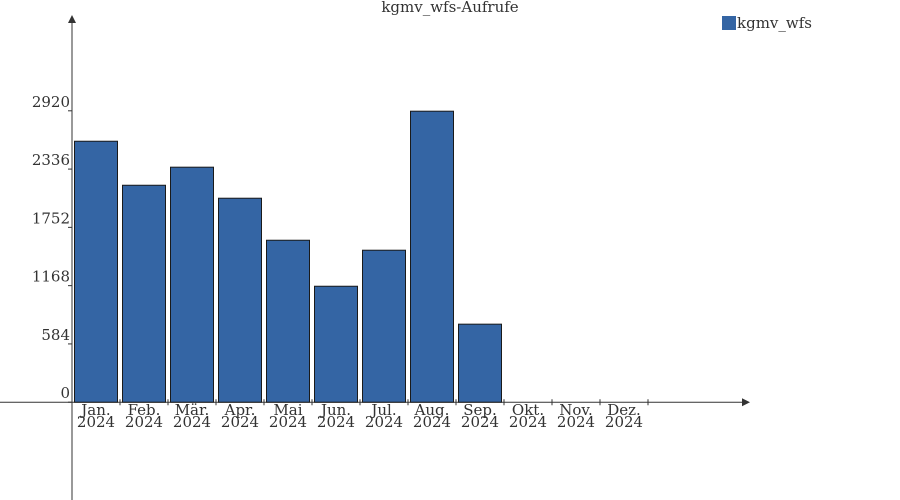  What do you see at coordinates (480, 410) in the screenshot?
I see `x-tick-label: Sep.` at bounding box center [480, 410].